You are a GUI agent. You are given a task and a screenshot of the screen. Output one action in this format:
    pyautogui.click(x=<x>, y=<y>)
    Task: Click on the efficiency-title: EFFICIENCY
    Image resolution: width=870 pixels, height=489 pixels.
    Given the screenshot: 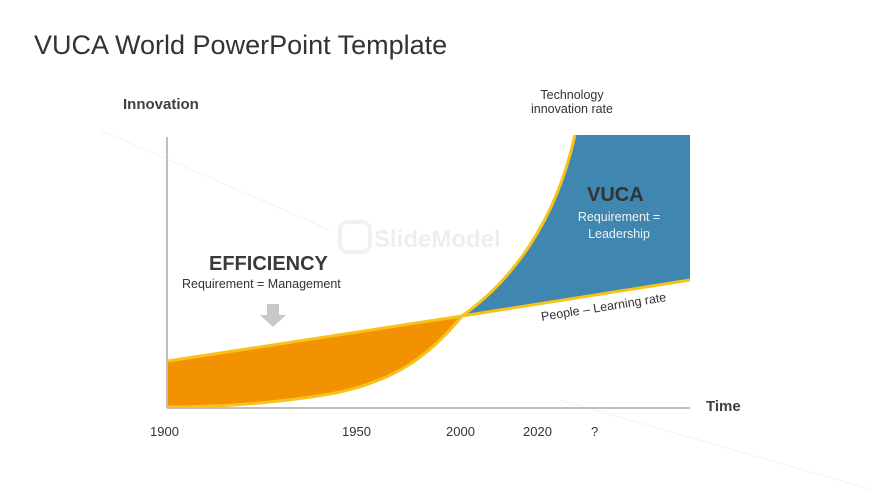 What is the action you would take?
    pyautogui.click(x=268, y=264)
    